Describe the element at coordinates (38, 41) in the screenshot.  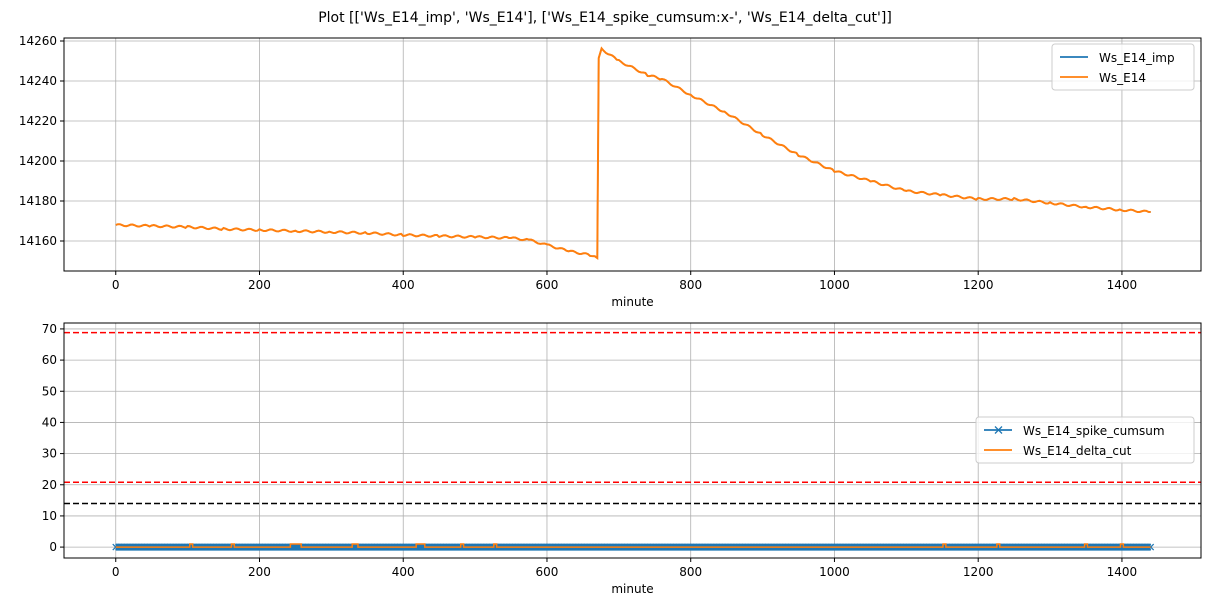
I see `y-tick-label: 14260` at that location.